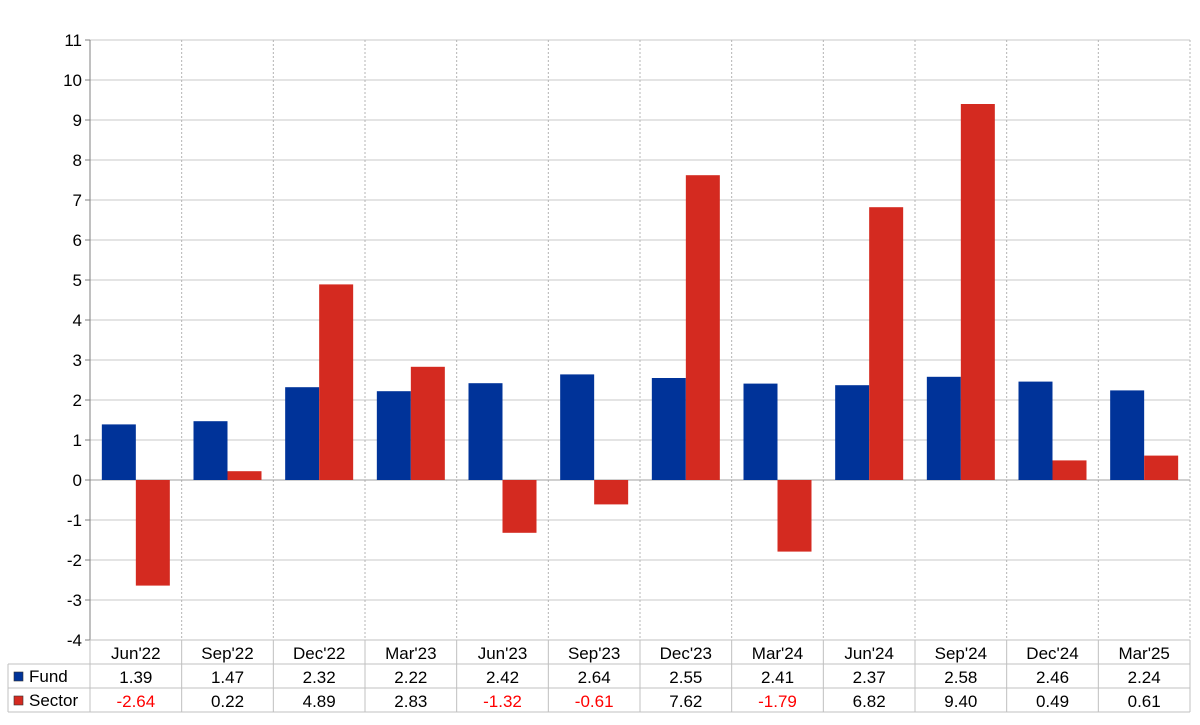  What do you see at coordinates (77, 200) in the screenshot?
I see `y-tick-label: 7` at bounding box center [77, 200].